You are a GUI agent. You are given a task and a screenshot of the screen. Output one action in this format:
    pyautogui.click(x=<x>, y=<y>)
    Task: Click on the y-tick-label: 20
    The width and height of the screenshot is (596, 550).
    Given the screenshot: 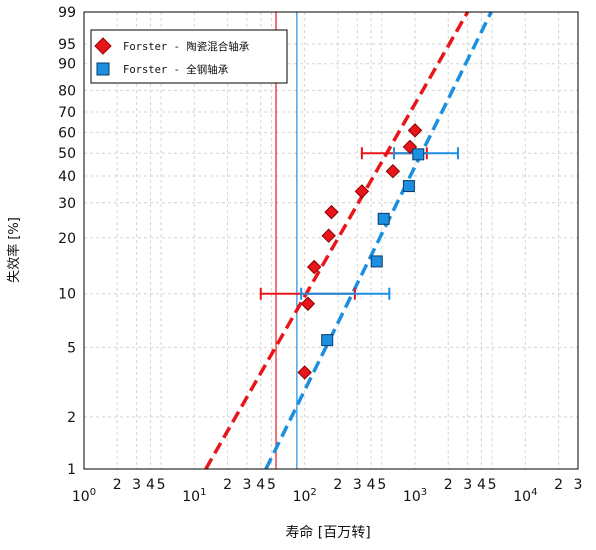 What is the action you would take?
    pyautogui.click(x=67, y=239)
    